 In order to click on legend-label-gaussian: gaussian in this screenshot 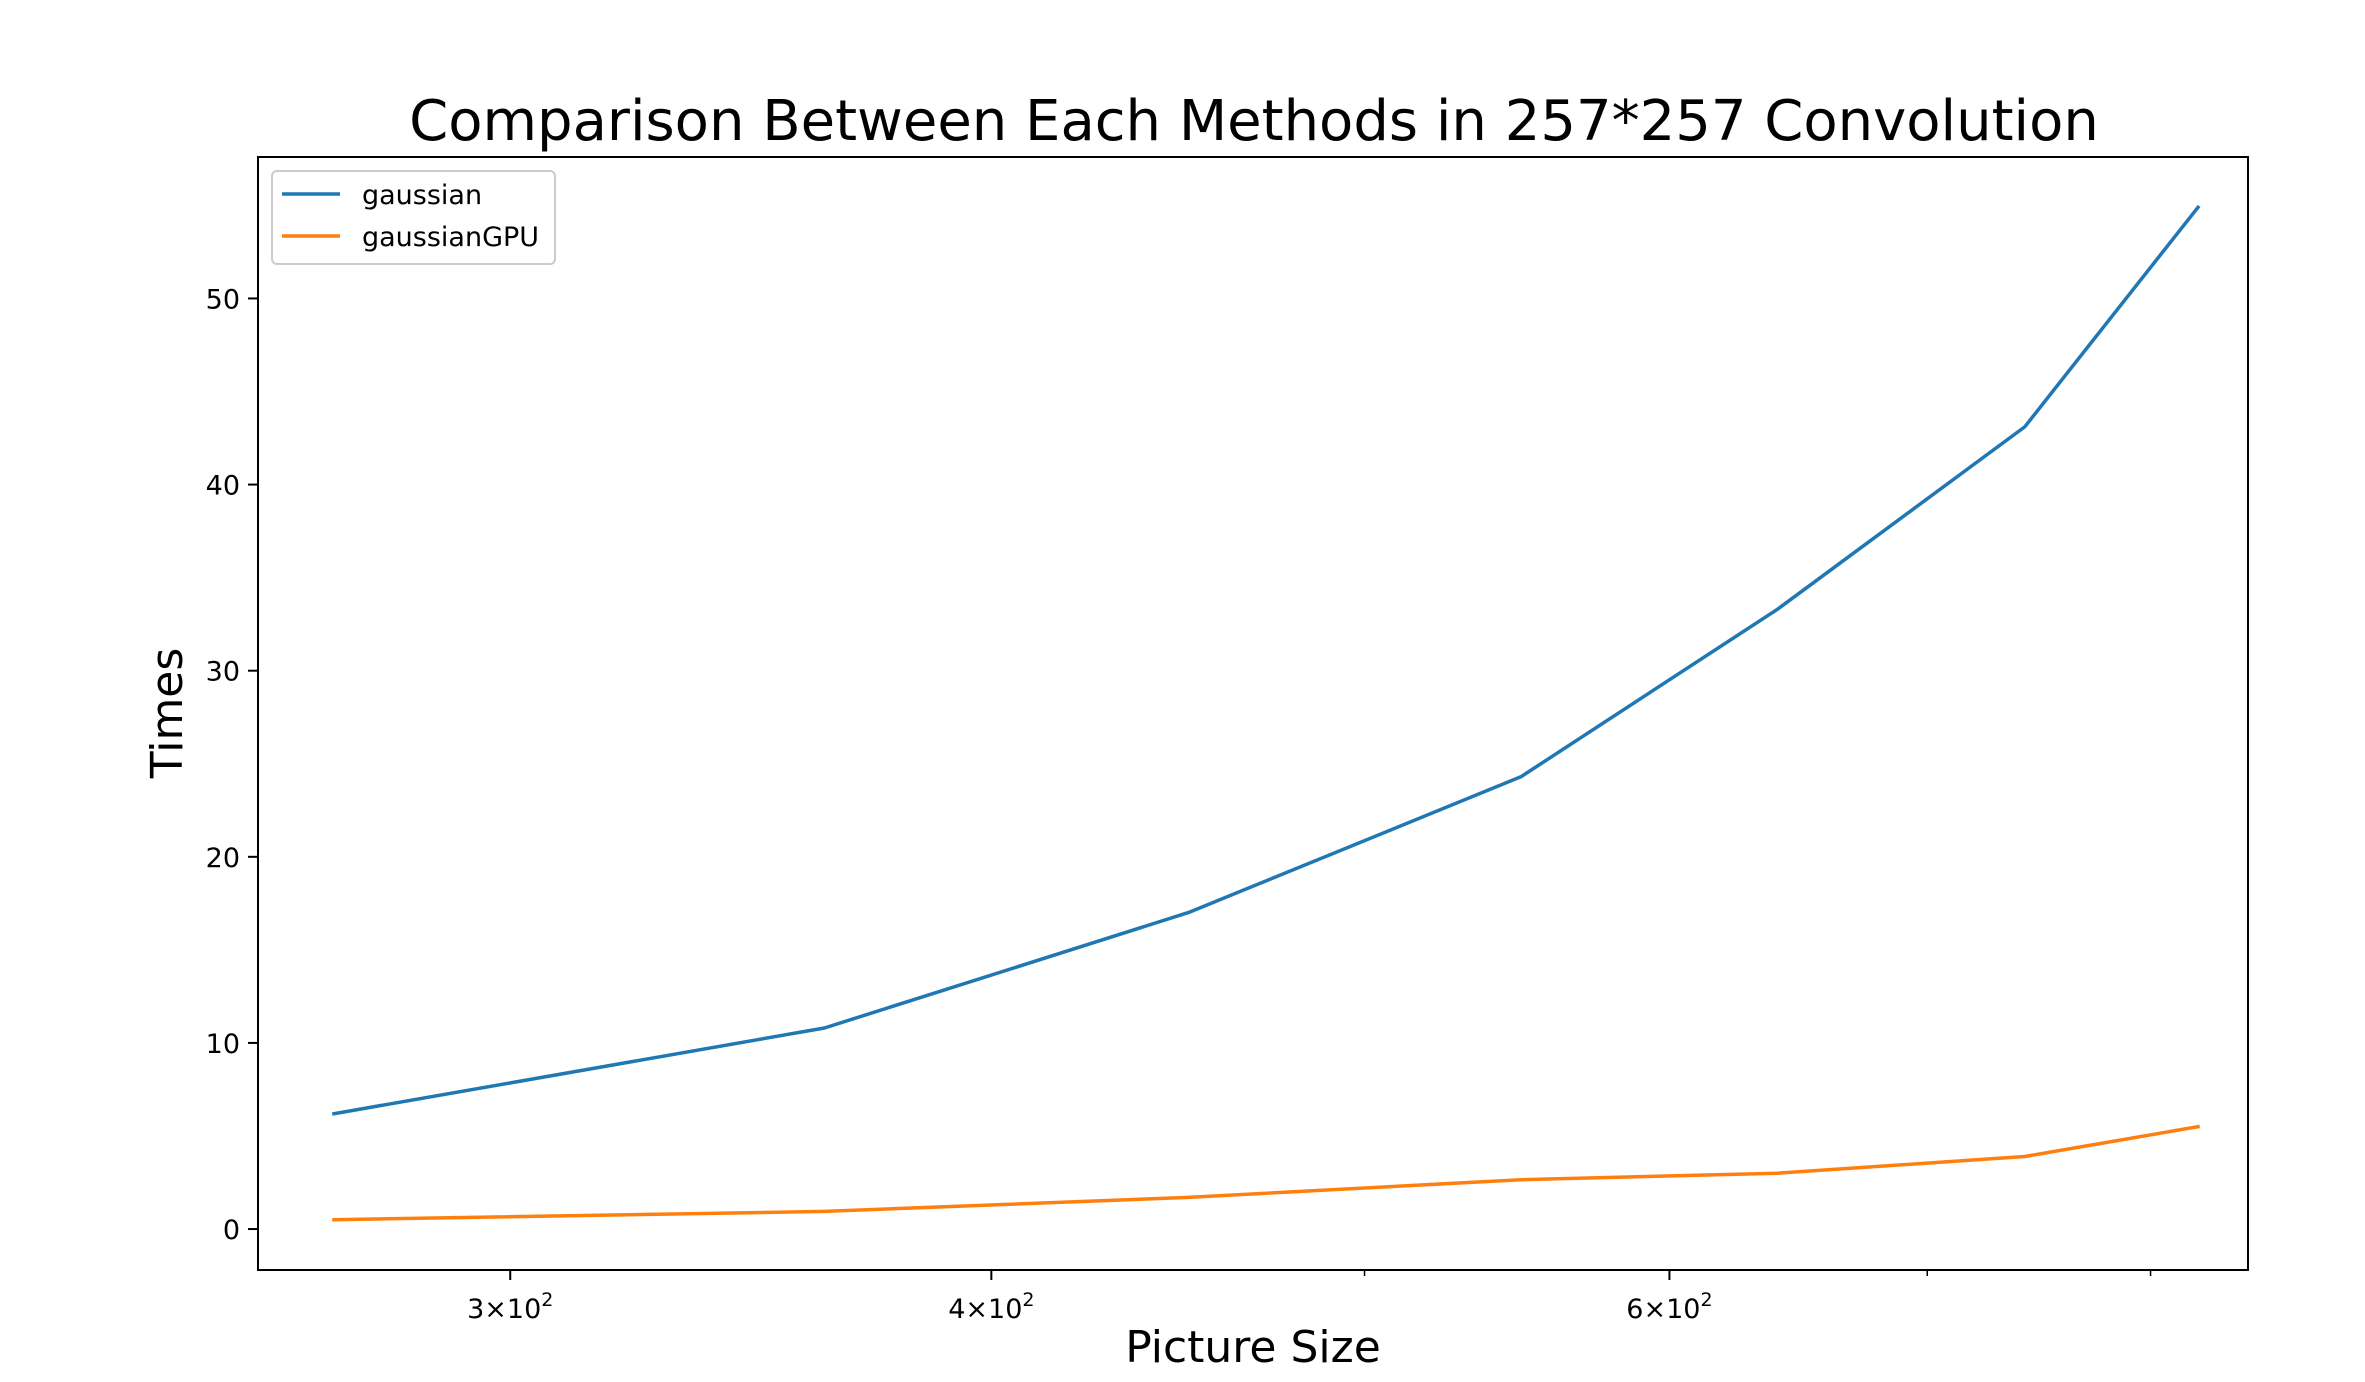, I will do `click(422, 195)`.